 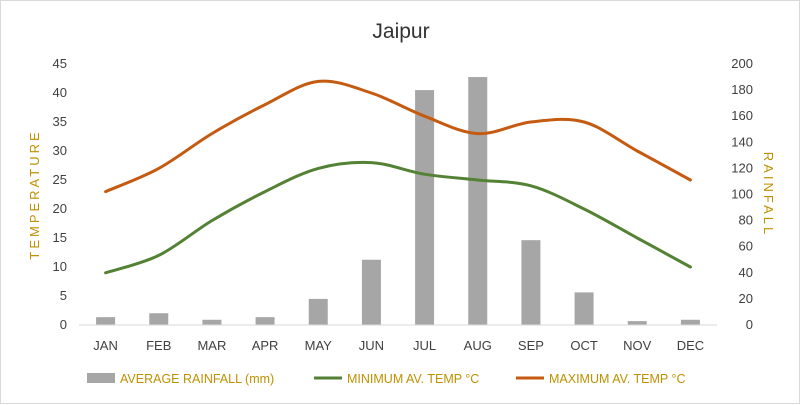 I want to click on right-tick-label: 20, so click(x=746, y=298).